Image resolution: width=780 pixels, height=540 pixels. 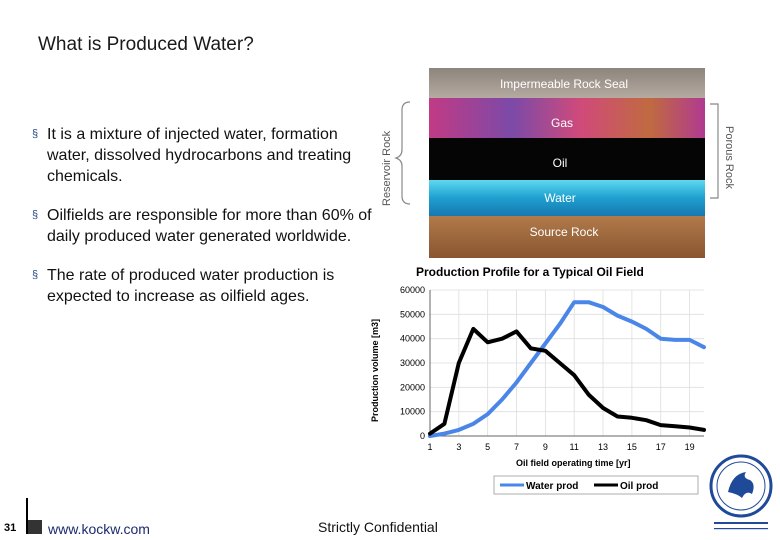 I want to click on source-rock-label: Source Rock, so click(x=565, y=232).